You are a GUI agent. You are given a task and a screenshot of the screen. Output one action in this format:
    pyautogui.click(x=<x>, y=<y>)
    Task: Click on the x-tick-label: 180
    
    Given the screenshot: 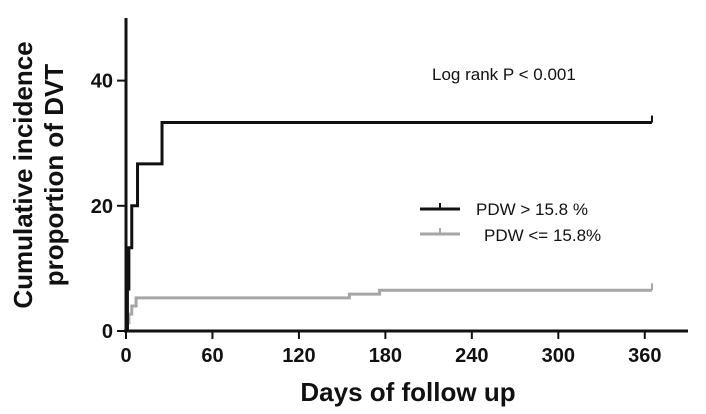 What is the action you would take?
    pyautogui.click(x=385, y=356)
    